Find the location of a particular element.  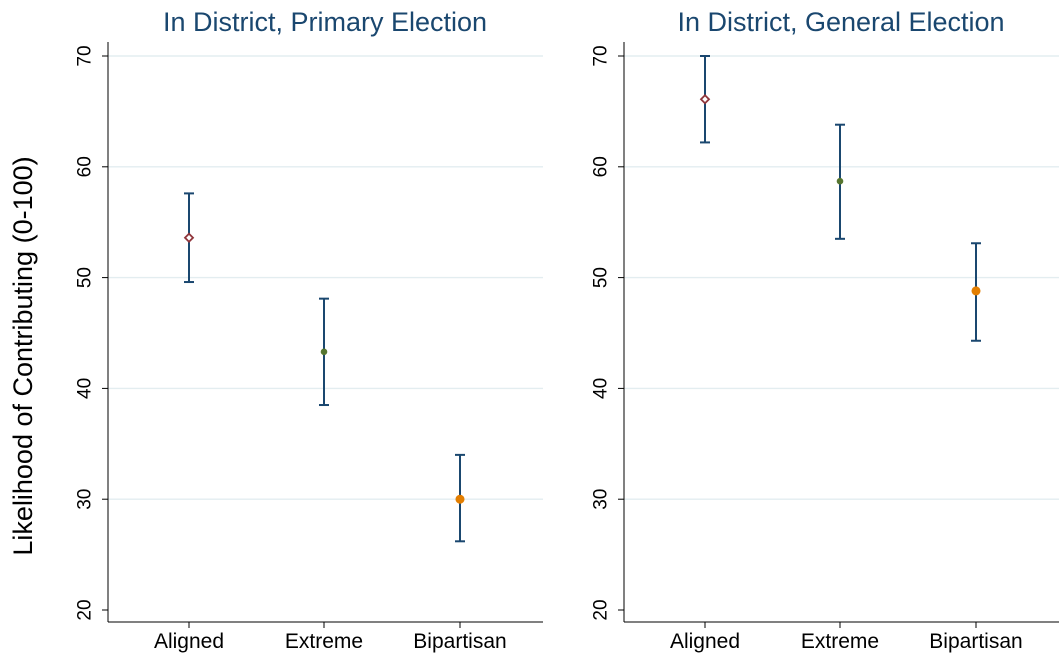

panel-title-primary: In District, Primary Election is located at coordinates (325, 22).